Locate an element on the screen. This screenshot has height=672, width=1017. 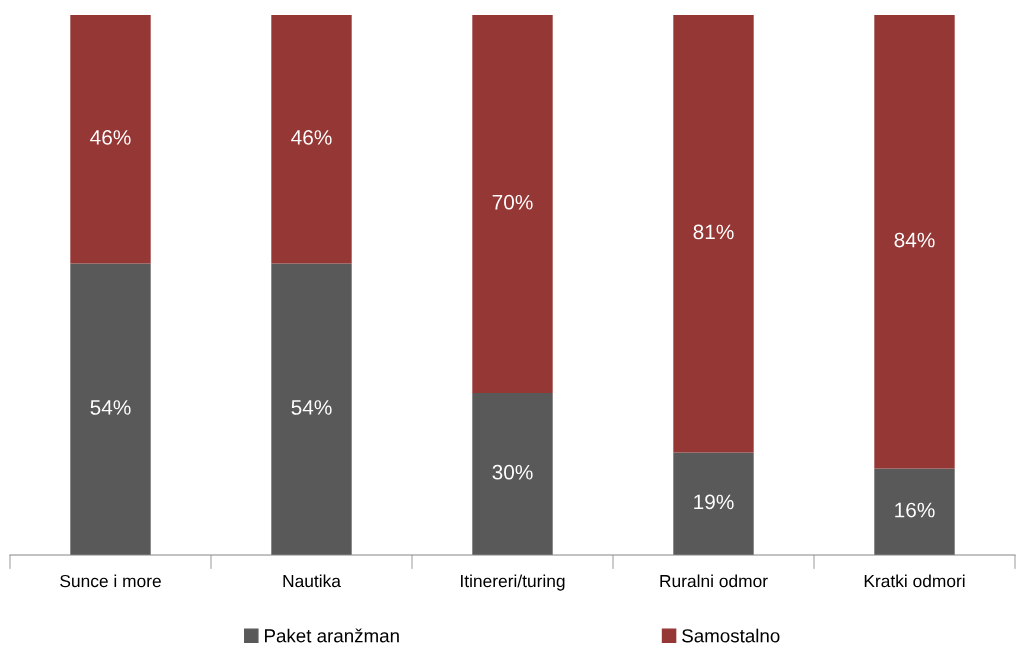
x-tick-label: Nautika is located at coordinates (312, 581).